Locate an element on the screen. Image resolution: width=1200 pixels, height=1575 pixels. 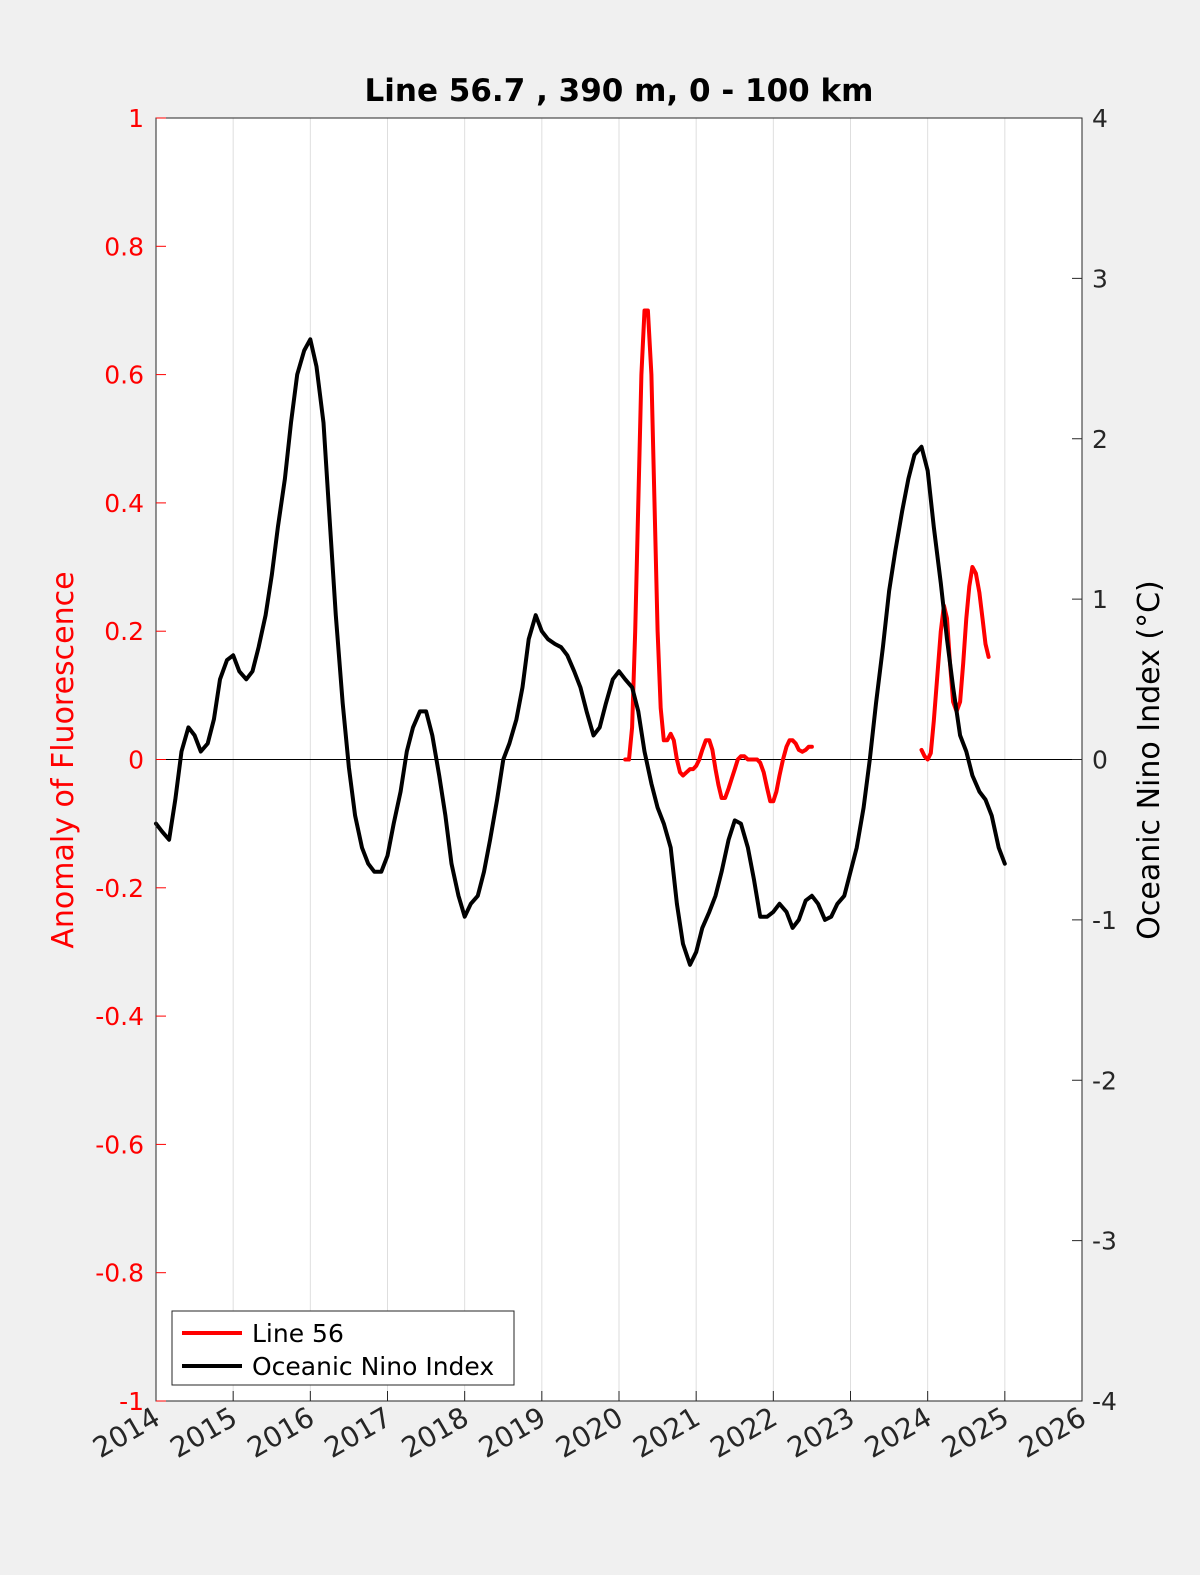
y-left-tick-label: 0.8 is located at coordinates (124, 246).